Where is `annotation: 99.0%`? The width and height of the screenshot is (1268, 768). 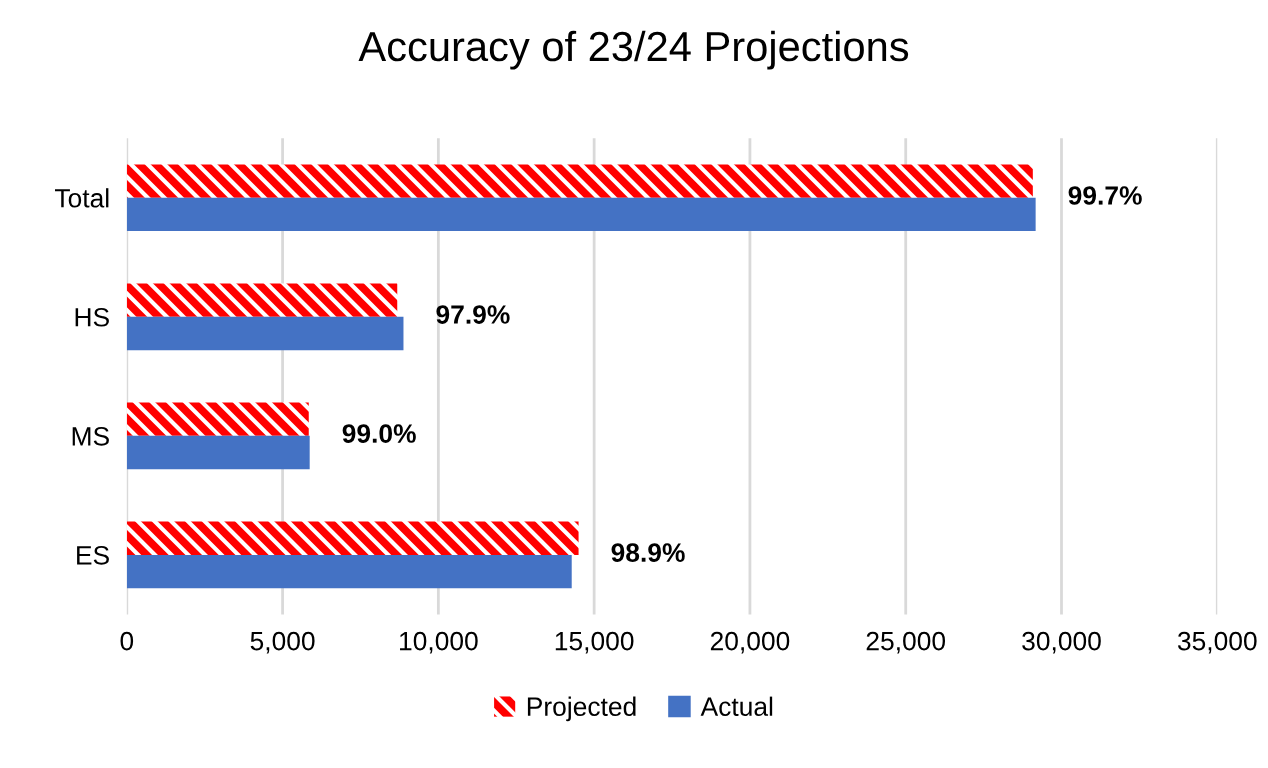
annotation: 99.0% is located at coordinates (379, 433).